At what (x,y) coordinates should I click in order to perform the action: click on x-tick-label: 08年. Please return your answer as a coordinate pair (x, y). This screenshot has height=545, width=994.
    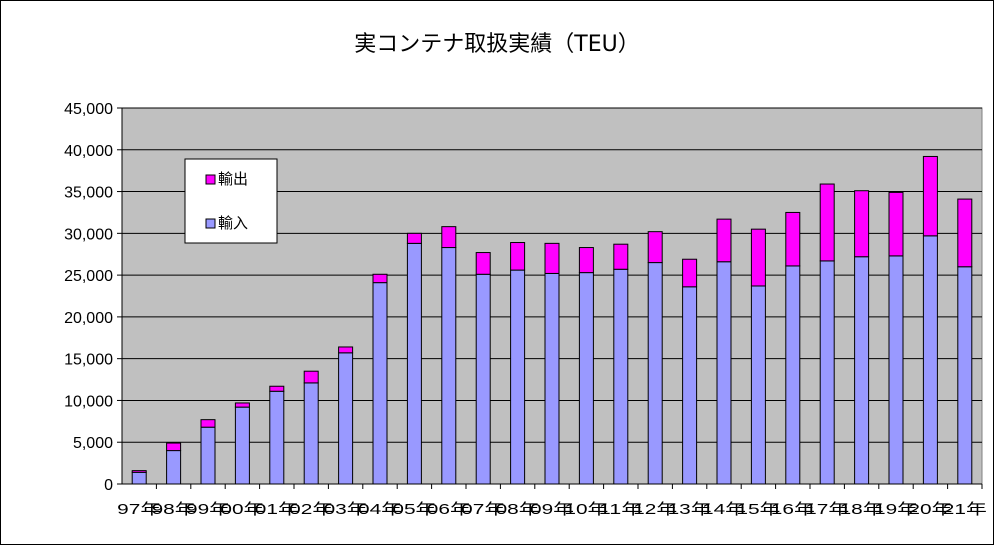
    Looking at the image, I should click on (518, 509).